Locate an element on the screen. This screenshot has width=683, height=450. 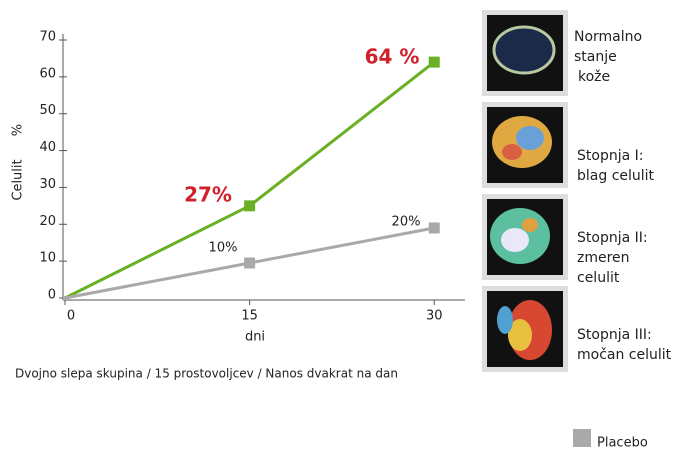
y-tick-label: 20 is located at coordinates (47, 221).